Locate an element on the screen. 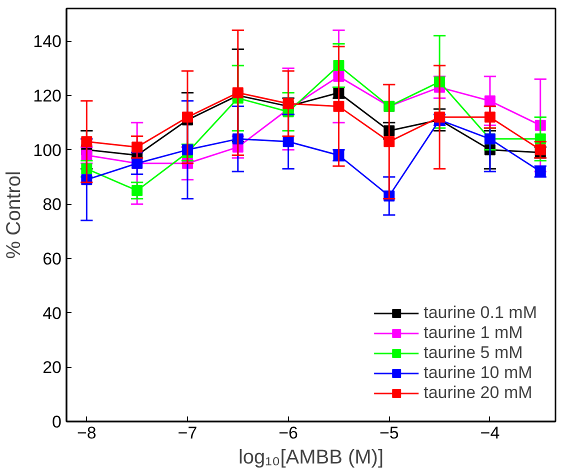 The width and height of the screenshot is (563, 471). legend-label: taurine 5 mM is located at coordinates (473, 353).